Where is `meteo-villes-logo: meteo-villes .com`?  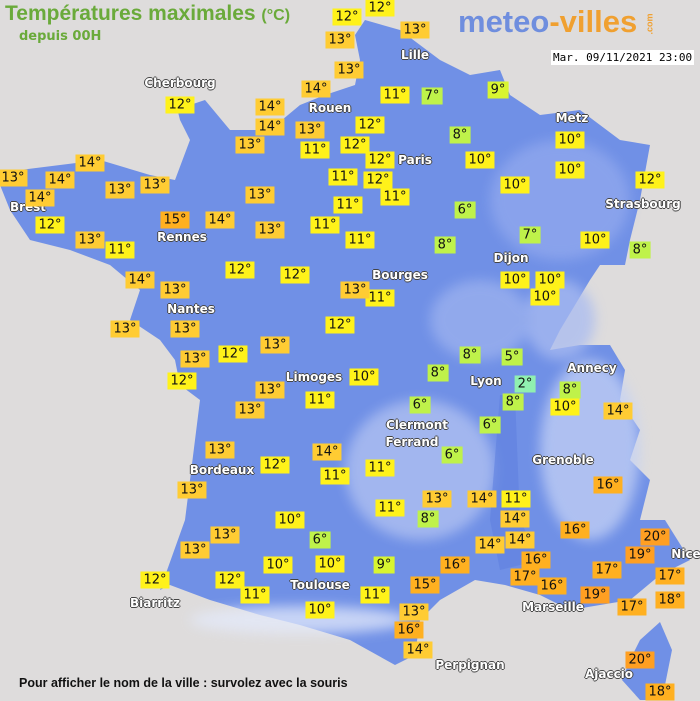 meteo-villes-logo: meteo-villes .com is located at coordinates (559, 22).